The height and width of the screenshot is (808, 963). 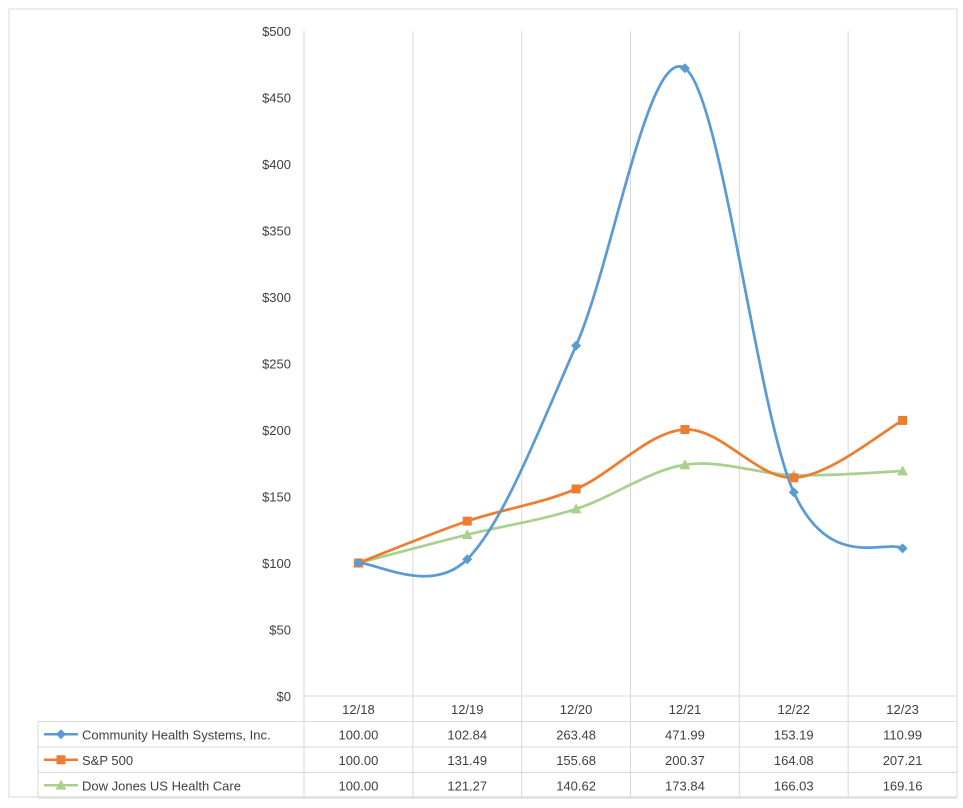 I want to click on data-label: 263.48, so click(x=576, y=734).